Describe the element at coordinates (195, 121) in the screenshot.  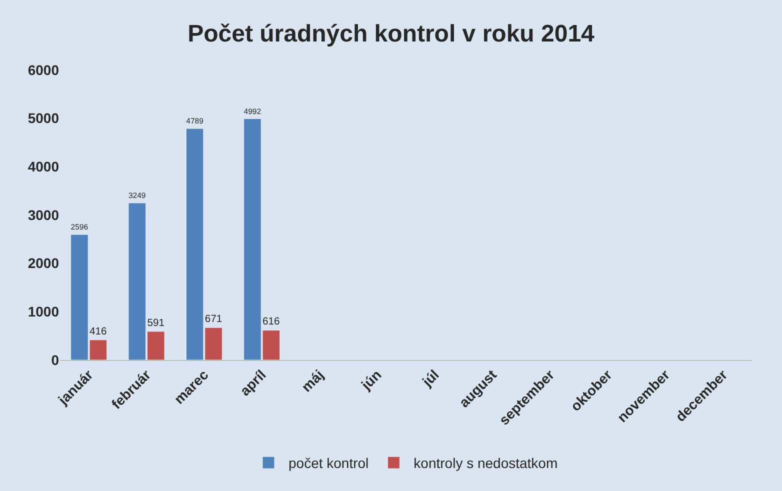
I see `data-label: 4789` at that location.